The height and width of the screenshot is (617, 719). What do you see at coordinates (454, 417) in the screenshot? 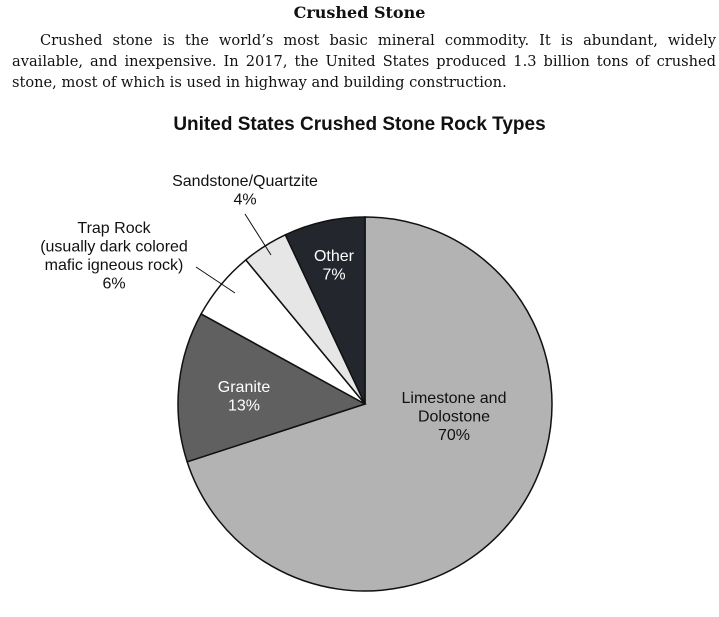
I see `slice-label-0: Limestone and Dolostone 70%` at bounding box center [454, 417].